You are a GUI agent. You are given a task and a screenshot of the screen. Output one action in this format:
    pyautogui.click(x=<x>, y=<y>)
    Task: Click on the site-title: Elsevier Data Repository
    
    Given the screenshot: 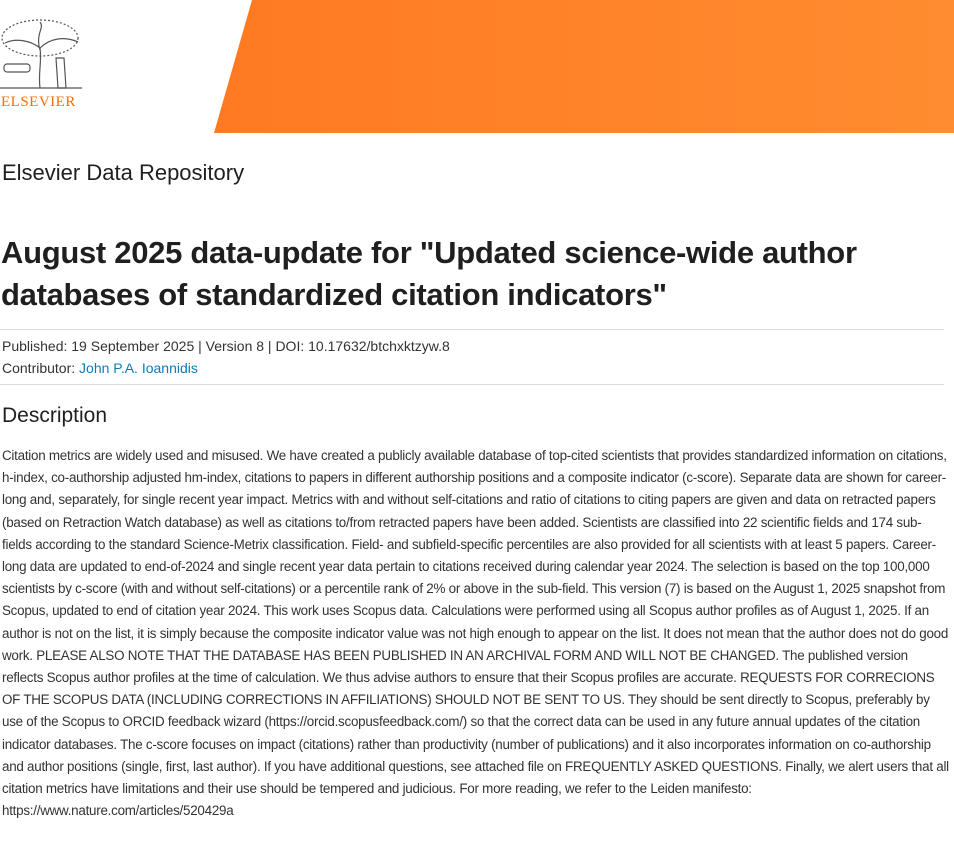 What is the action you would take?
    pyautogui.click(x=123, y=172)
    